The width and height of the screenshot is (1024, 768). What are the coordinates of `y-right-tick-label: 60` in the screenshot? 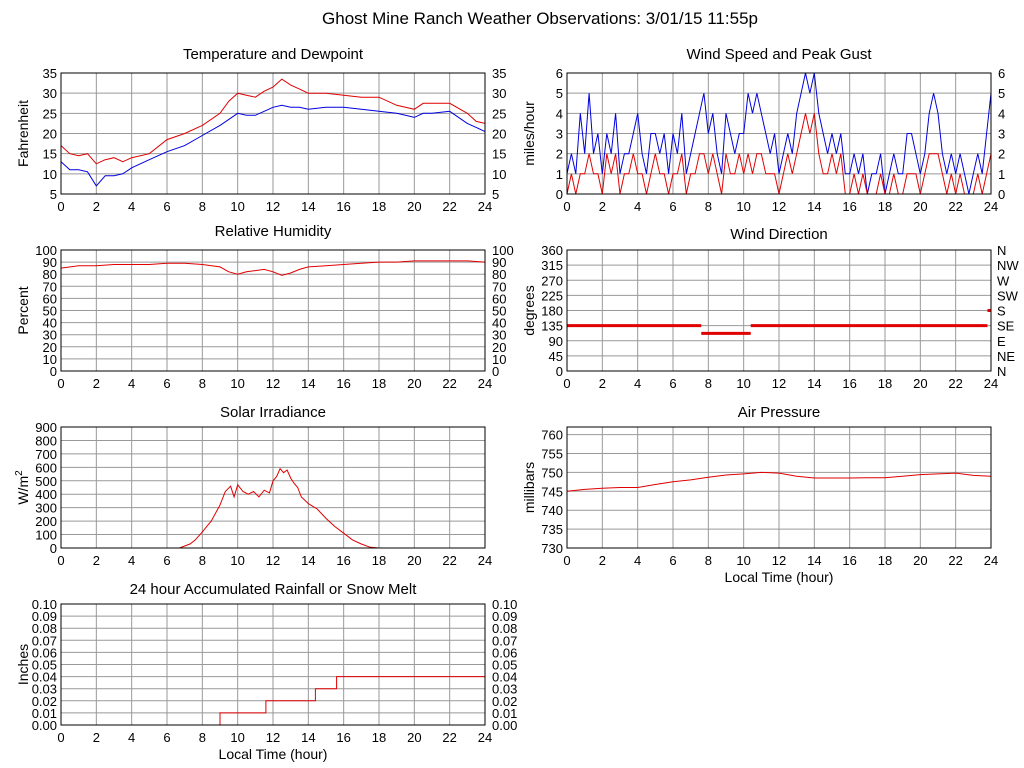 It's located at (499, 298).